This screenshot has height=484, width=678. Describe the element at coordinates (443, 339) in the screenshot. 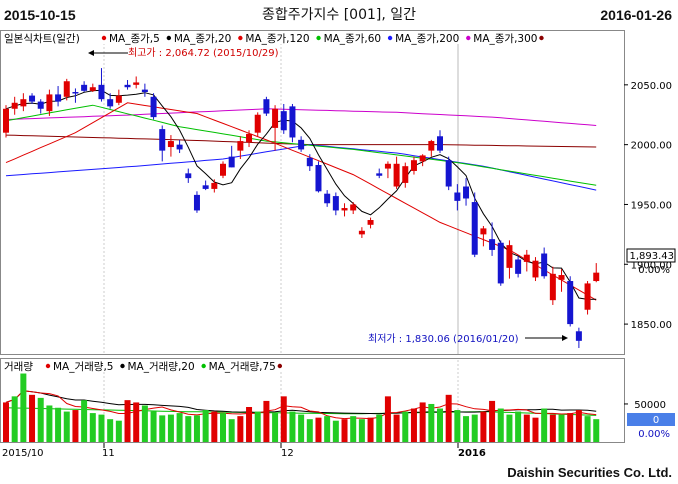

I see `low-price-label: 최저가 : 1,830.06 (2016/01/20)` at that location.